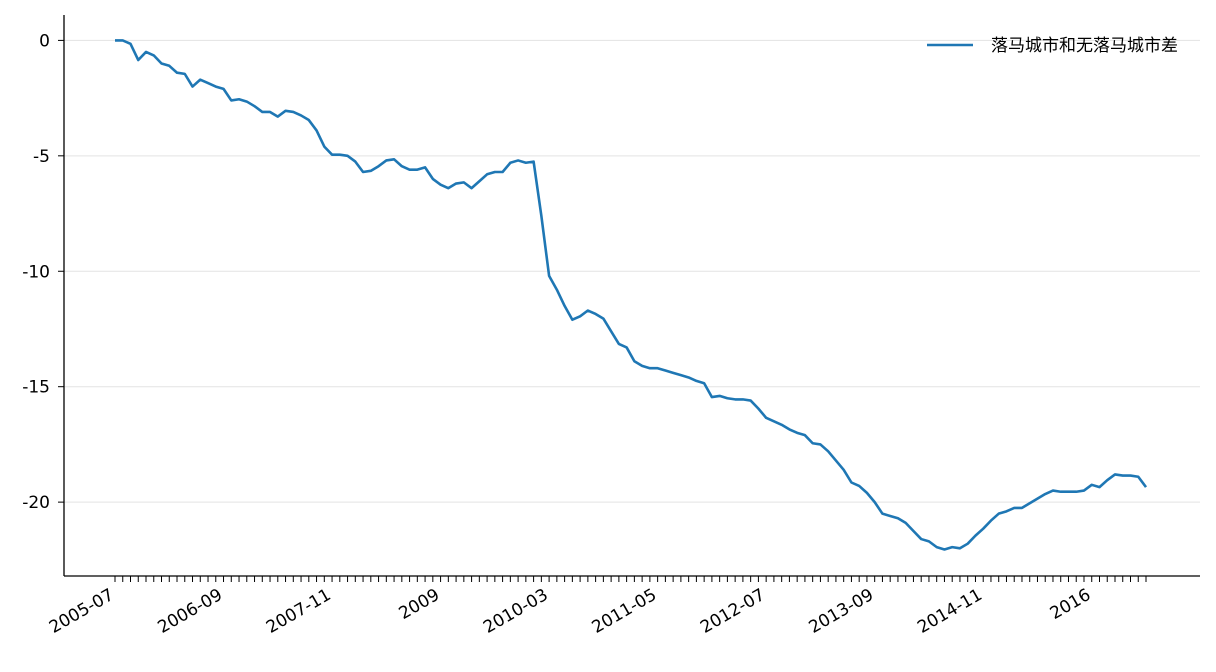 The image size is (1216, 672). Describe the element at coordinates (516, 611) in the screenshot. I see `x-tick-label: 2010-03` at that location.